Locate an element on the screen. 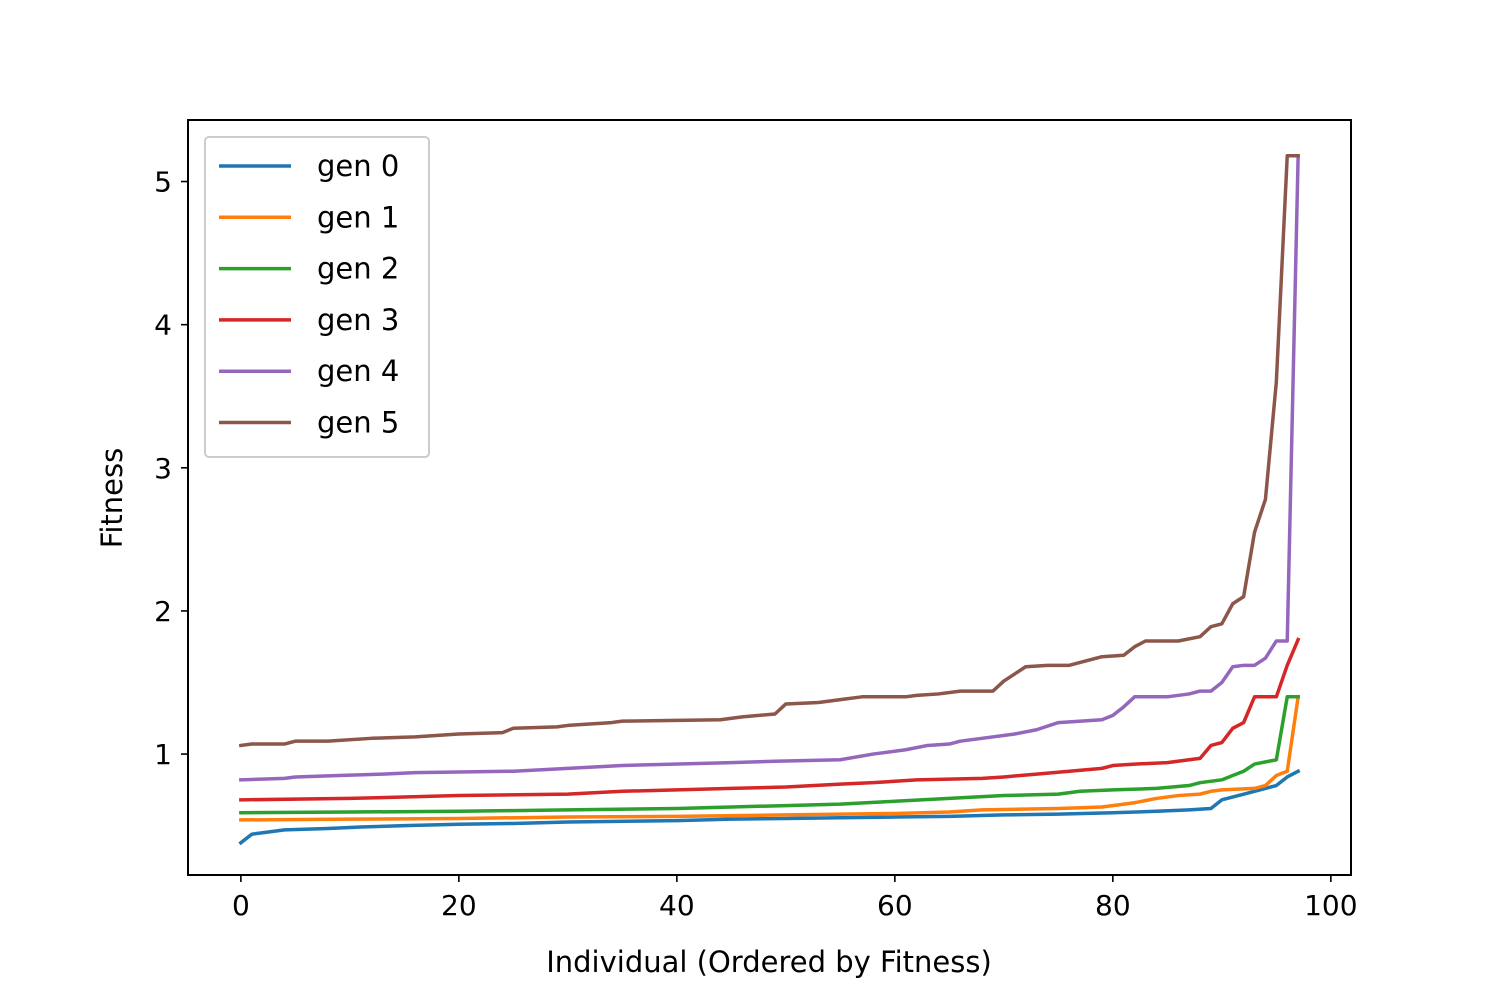  legend-label: gen 5 is located at coordinates (358, 423).